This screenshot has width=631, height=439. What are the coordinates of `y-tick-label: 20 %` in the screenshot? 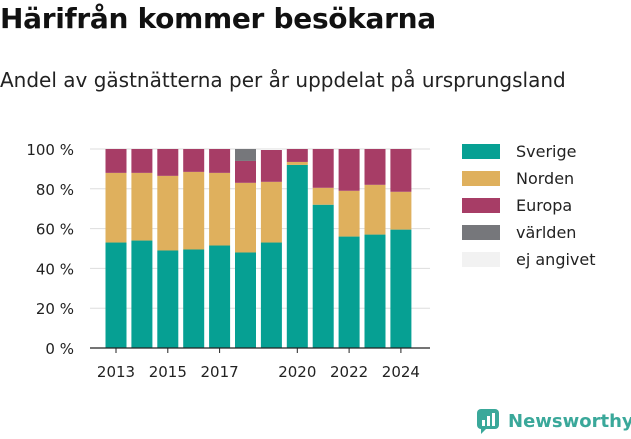 It's located at (55, 309).